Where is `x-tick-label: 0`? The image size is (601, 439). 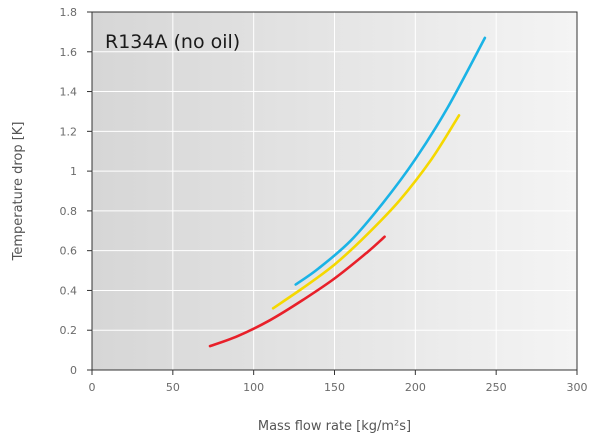 x-tick-label: 0 is located at coordinates (92, 387).